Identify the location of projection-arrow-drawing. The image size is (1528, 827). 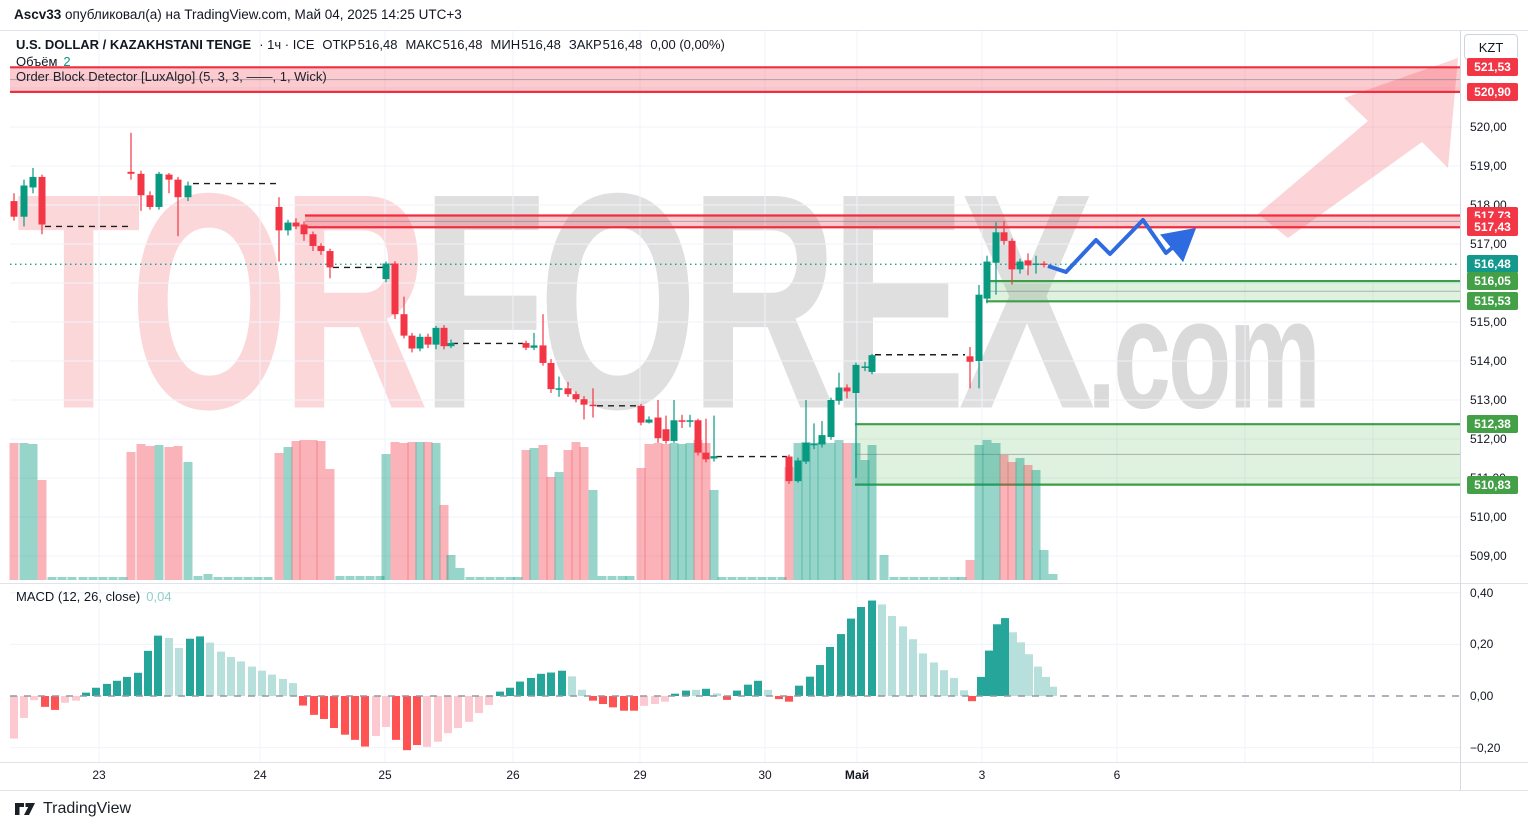
(1122, 246).